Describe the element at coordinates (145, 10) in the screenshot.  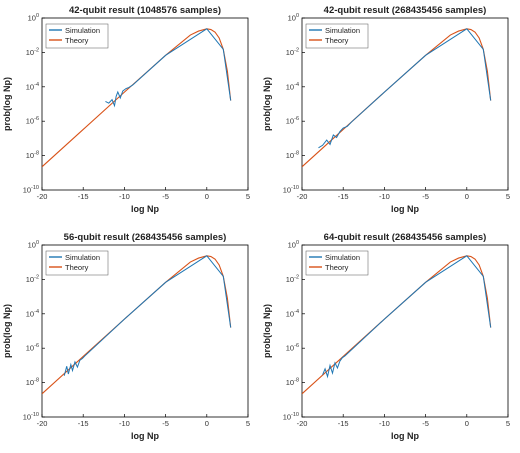
I see `chart-title: 42-qubit result (1048576 samples)` at that location.